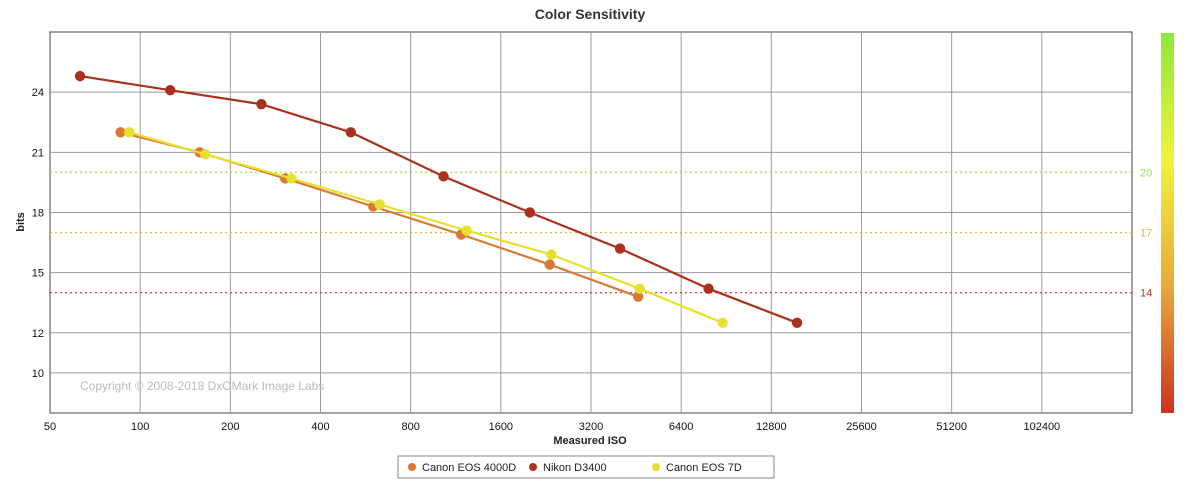 This screenshot has height=499, width=1200. I want to click on x-tick-label: 800, so click(410, 427).